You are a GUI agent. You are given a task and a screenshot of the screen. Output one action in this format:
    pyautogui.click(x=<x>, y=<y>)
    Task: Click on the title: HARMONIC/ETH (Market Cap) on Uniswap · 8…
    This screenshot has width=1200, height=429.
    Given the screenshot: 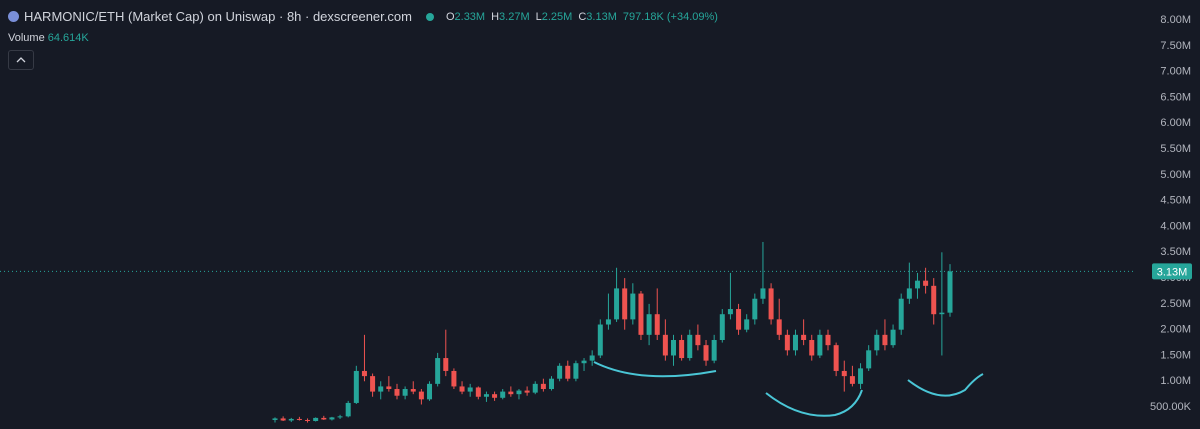 What is the action you would take?
    pyautogui.click(x=218, y=16)
    